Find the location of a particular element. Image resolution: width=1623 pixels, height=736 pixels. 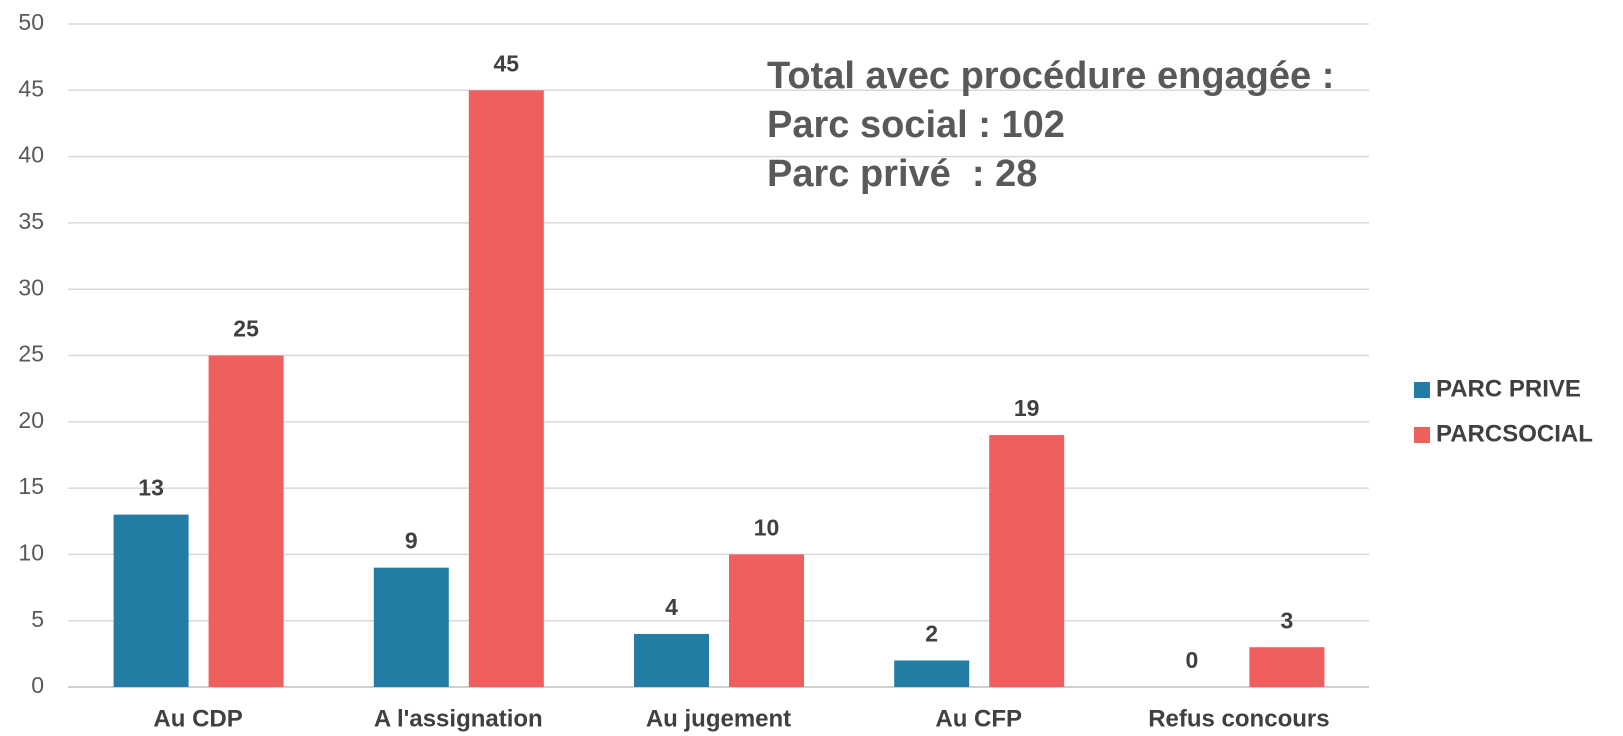

x-tick-label: Refus concours is located at coordinates (1238, 718).